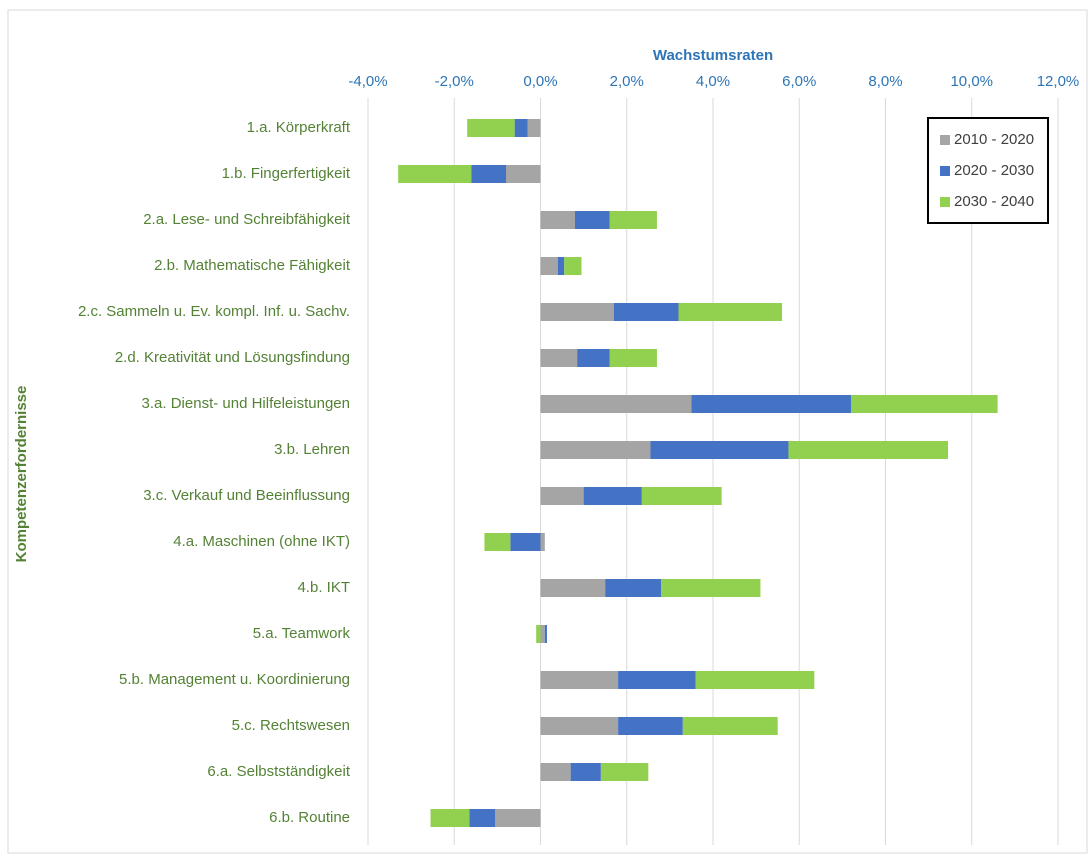  I want to click on x-tick-label: 8,0%, so click(885, 81).